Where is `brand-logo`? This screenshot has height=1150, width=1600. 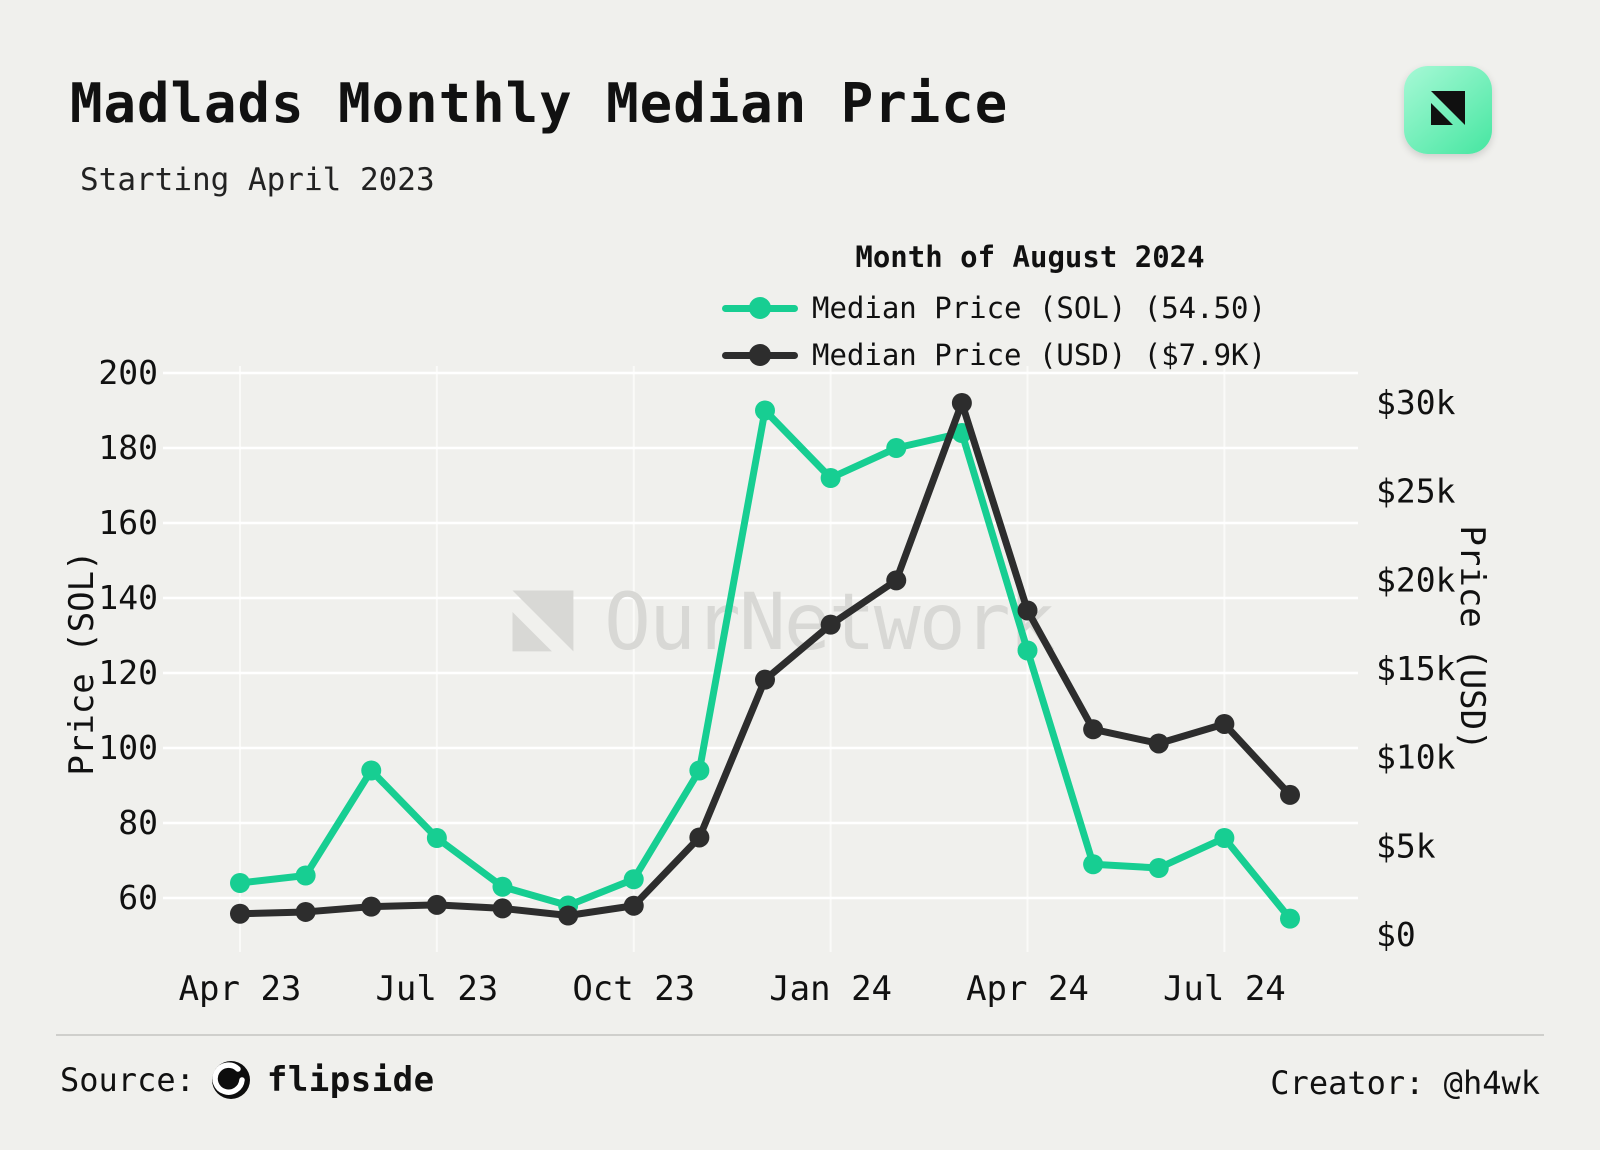
brand-logo is located at coordinates (1448, 110).